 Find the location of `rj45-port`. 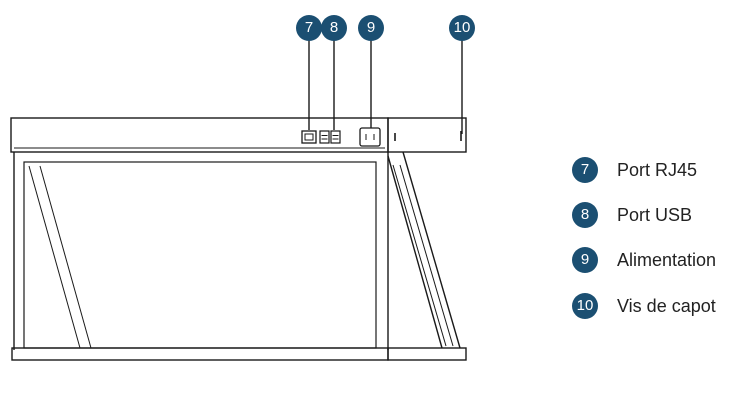

rj45-port is located at coordinates (309, 137).